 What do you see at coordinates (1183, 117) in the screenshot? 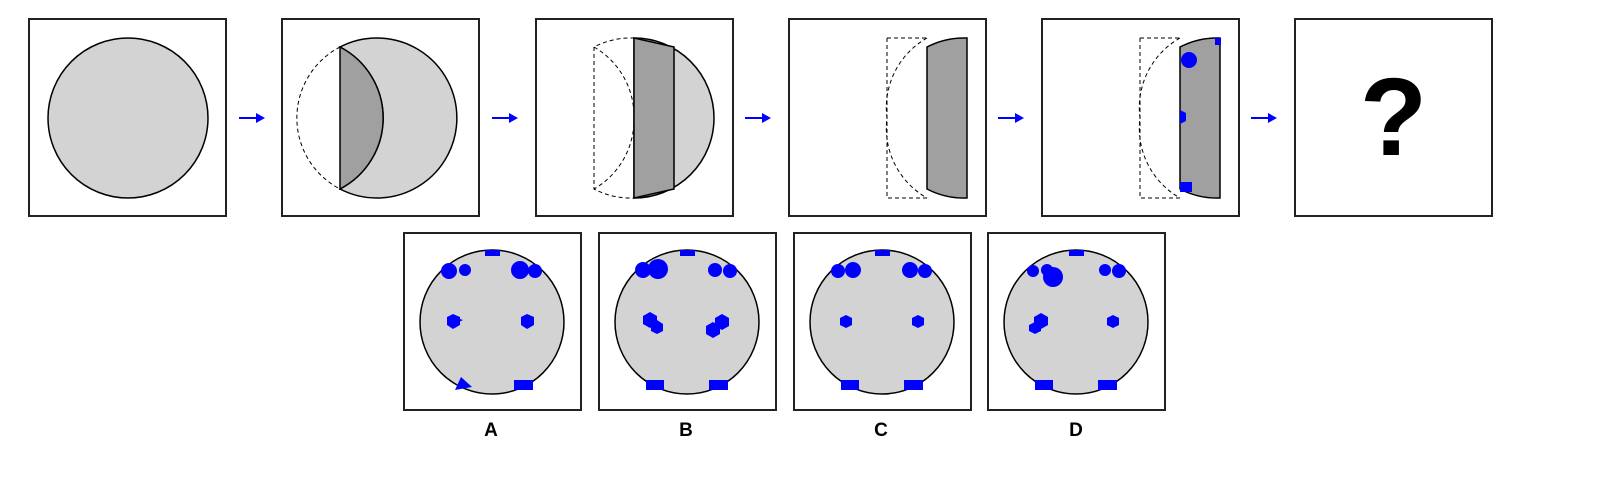
I see `hole-hexagon` at bounding box center [1183, 117].